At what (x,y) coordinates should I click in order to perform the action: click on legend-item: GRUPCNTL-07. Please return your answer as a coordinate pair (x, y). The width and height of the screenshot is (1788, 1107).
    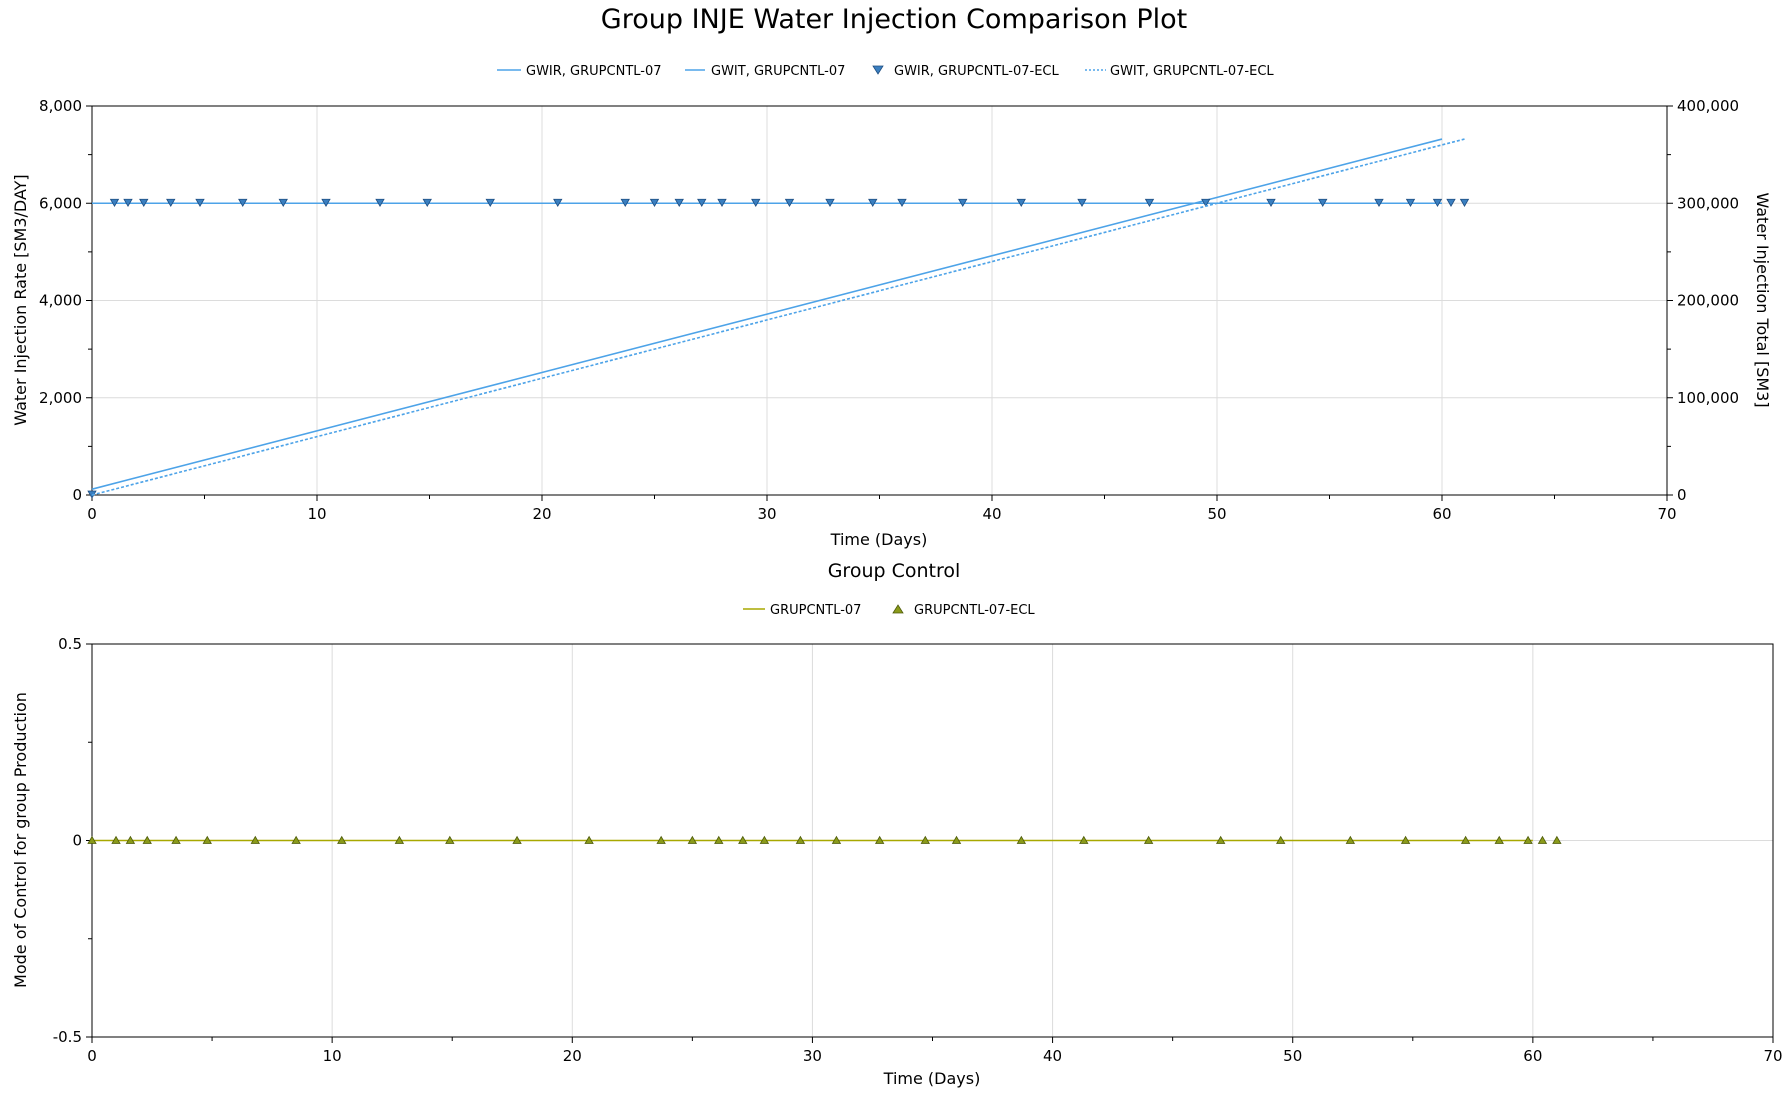
    Looking at the image, I should click on (802, 610).